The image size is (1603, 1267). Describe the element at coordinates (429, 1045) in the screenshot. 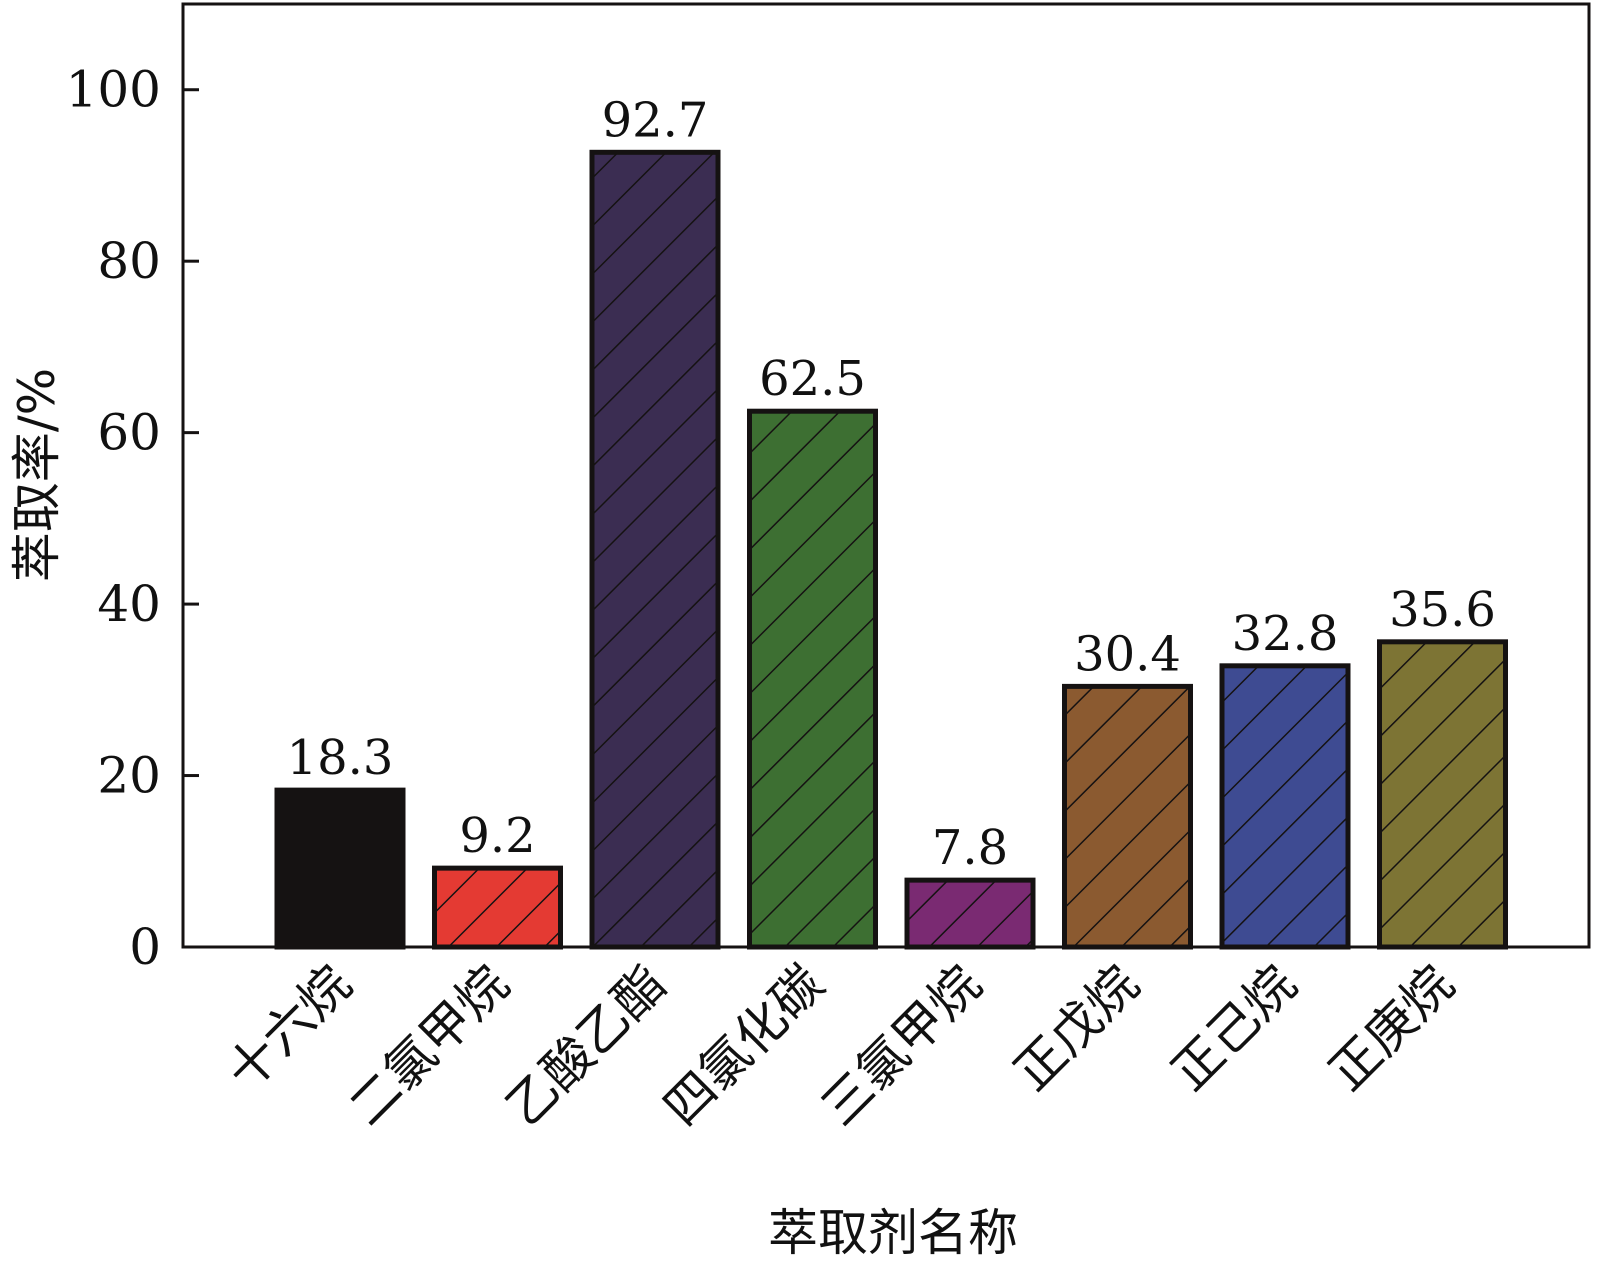

I see `category-label-2: 二氯甲烷` at that location.